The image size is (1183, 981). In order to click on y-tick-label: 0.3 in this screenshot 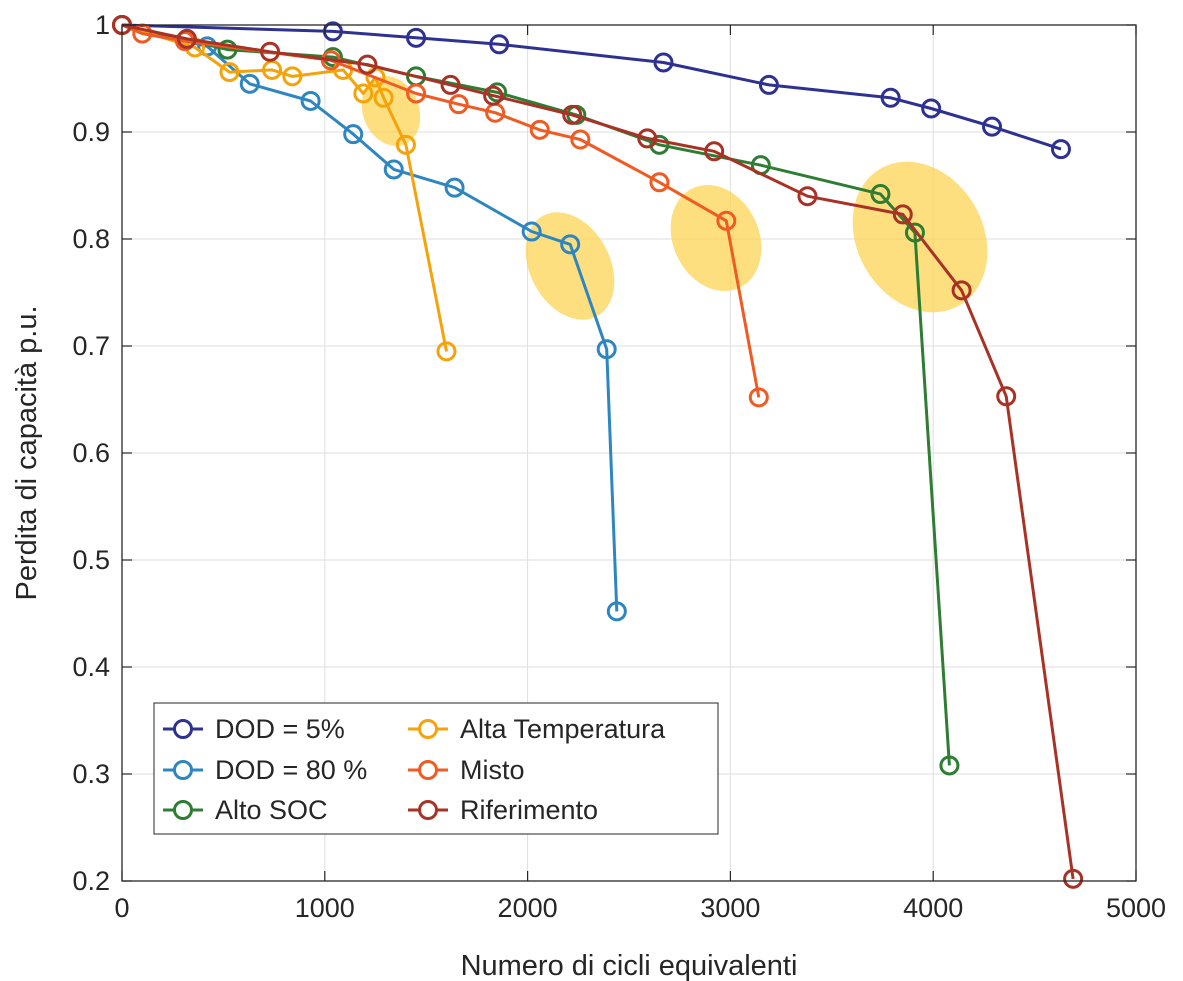, I will do `click(91, 774)`.